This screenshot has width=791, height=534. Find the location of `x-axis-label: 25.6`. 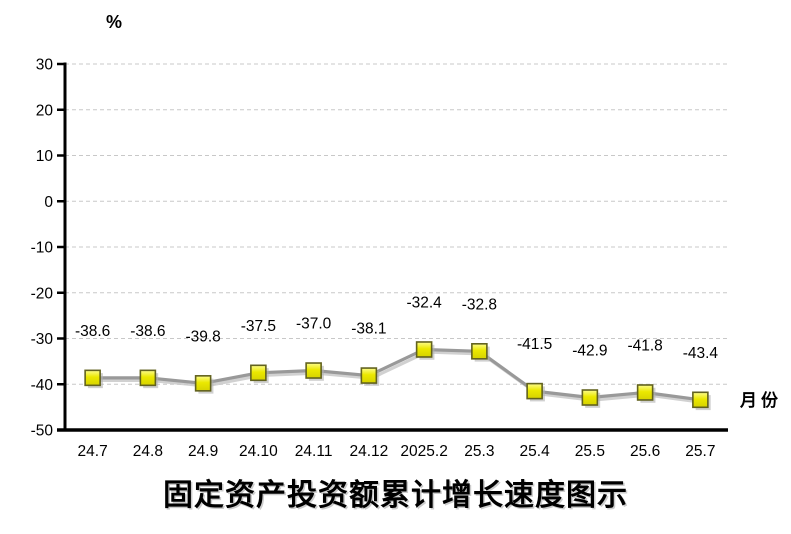

x-axis-label: 25.6 is located at coordinates (645, 451).